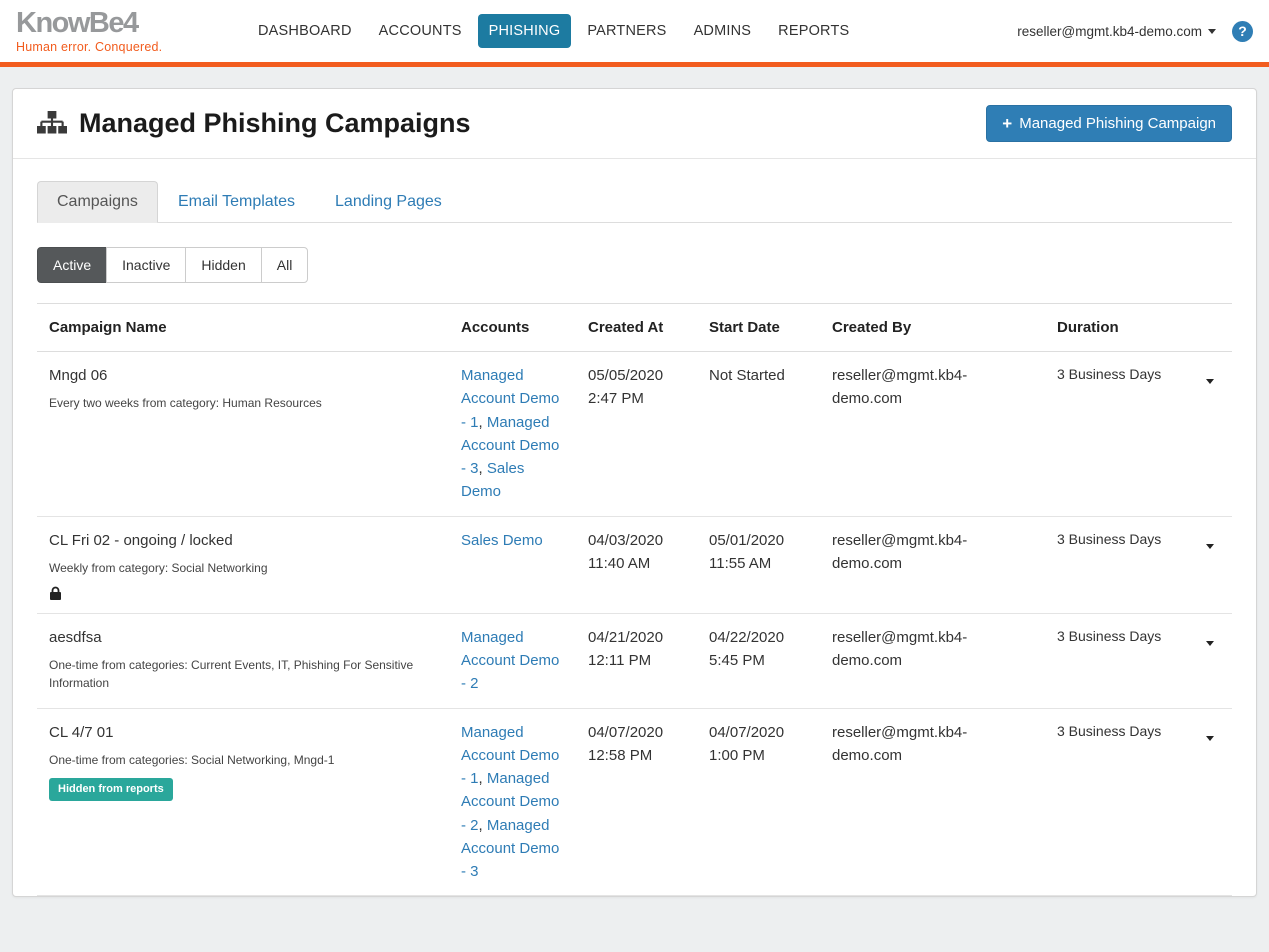 The width and height of the screenshot is (1269, 952). I want to click on campaign-name: CL Fri 02 - ongoing / locked, so click(141, 540).